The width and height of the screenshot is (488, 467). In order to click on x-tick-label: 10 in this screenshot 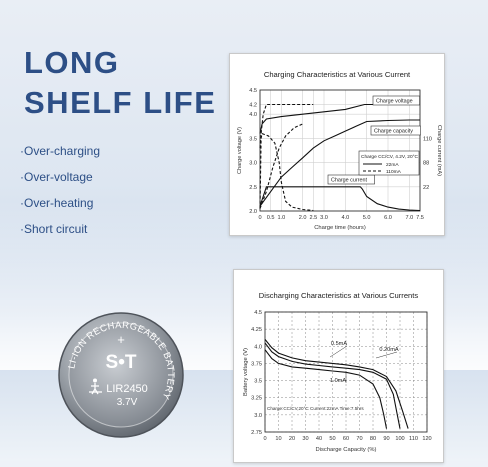, I will do `click(278, 439)`.